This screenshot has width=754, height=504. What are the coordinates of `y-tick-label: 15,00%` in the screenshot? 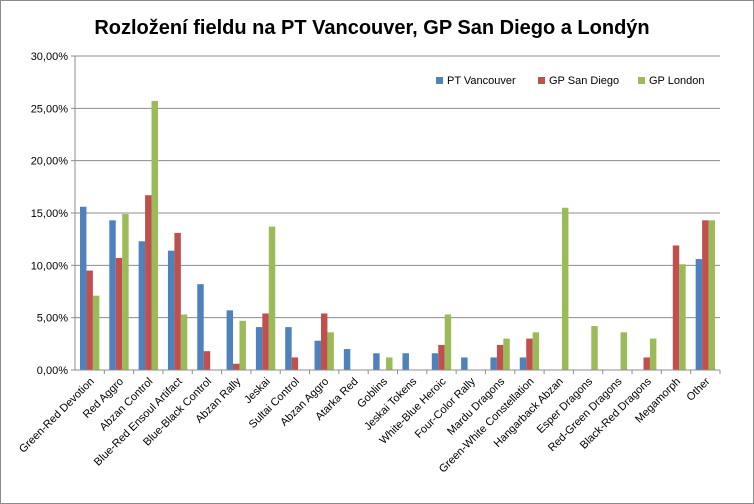 It's located at (50, 214).